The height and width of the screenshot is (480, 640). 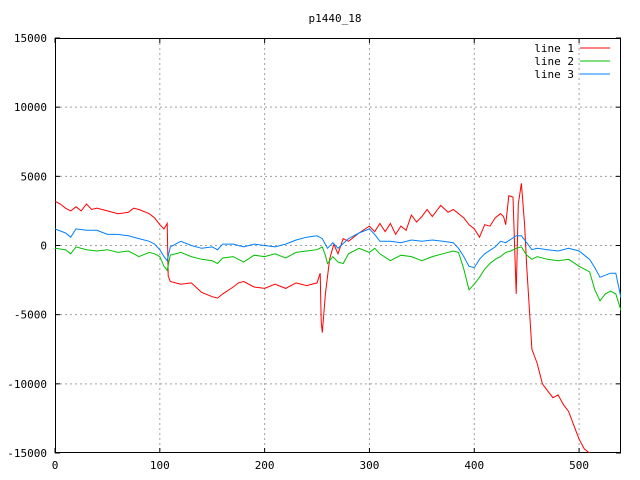 What do you see at coordinates (370, 465) in the screenshot?
I see `x-tick-label: 300` at bounding box center [370, 465].